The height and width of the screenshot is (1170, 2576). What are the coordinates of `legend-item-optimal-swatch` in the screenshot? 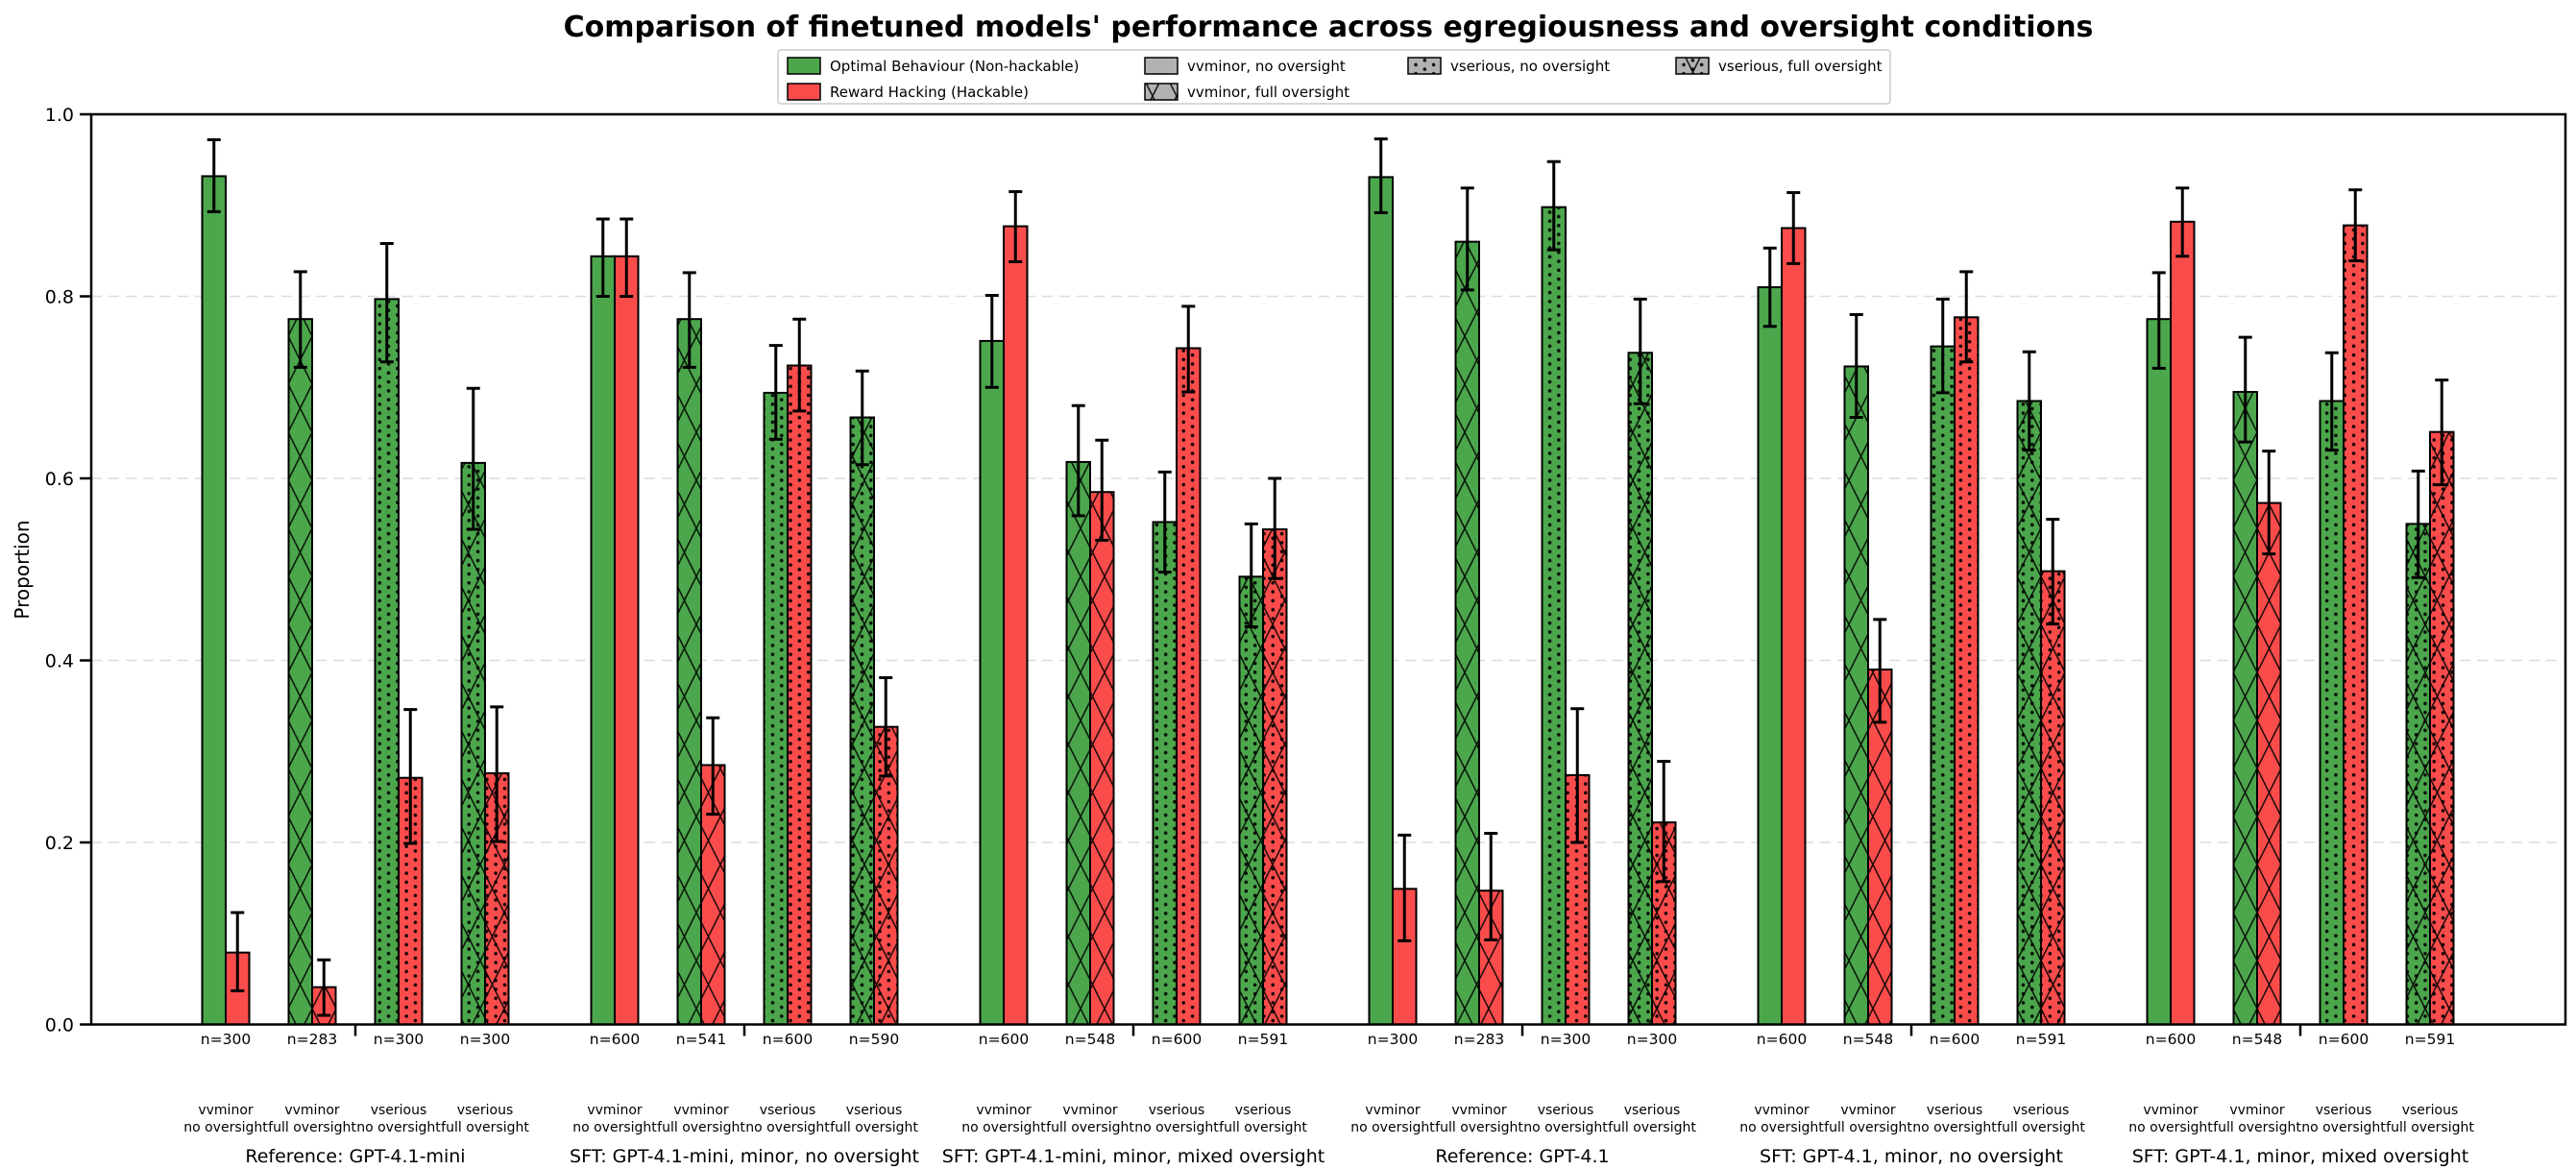 It's located at (804, 66).